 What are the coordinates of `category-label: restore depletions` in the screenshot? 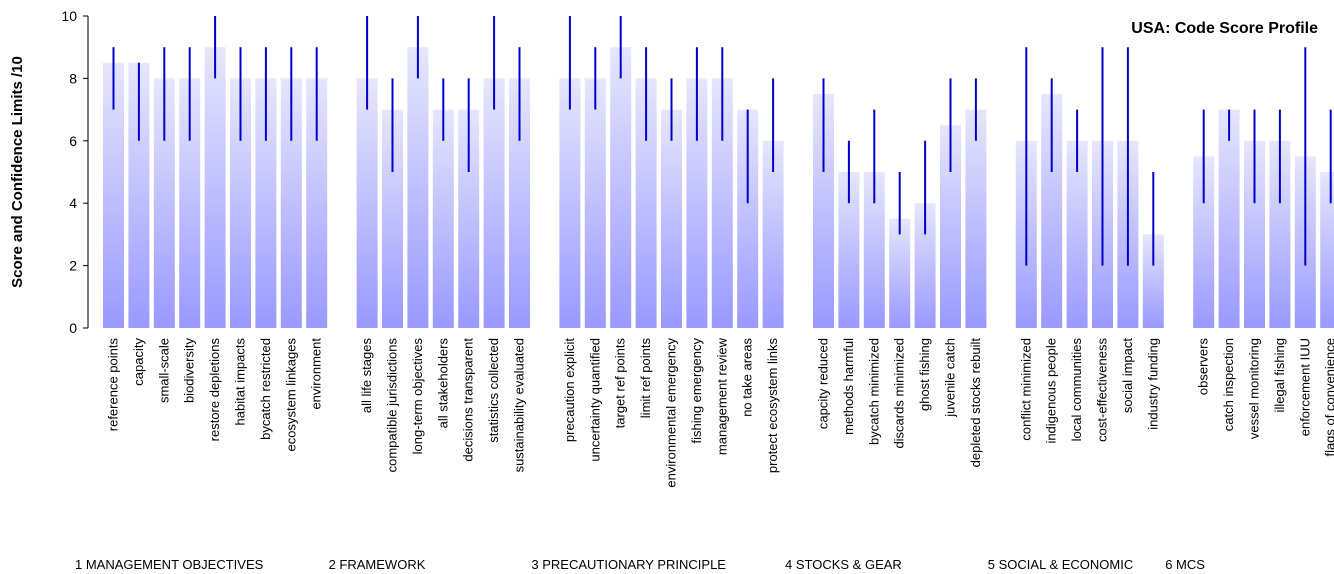 It's located at (214, 390).